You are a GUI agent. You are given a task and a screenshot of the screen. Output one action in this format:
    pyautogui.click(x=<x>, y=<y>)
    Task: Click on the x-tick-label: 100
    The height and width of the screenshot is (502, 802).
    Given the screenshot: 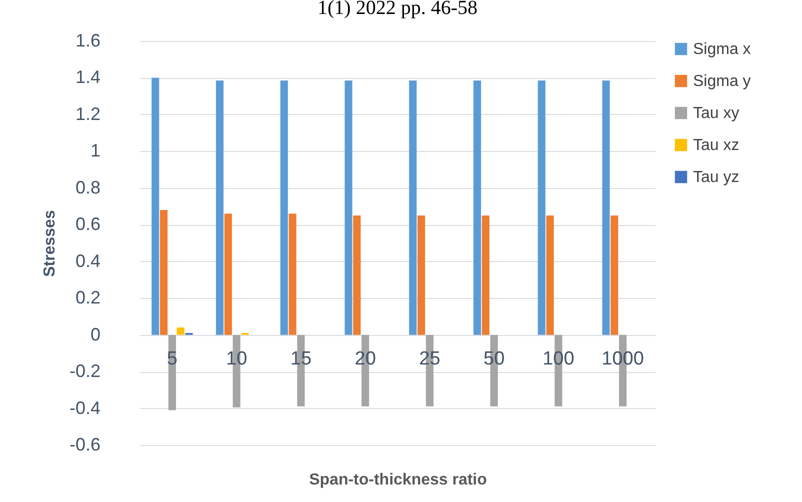 What is the action you would take?
    pyautogui.click(x=558, y=359)
    